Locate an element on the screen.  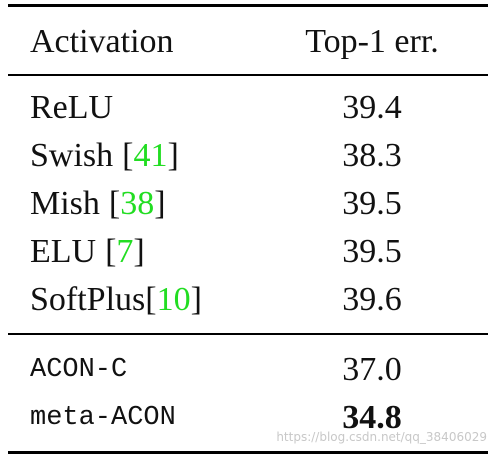
row-value: 39.6 is located at coordinates (372, 299).